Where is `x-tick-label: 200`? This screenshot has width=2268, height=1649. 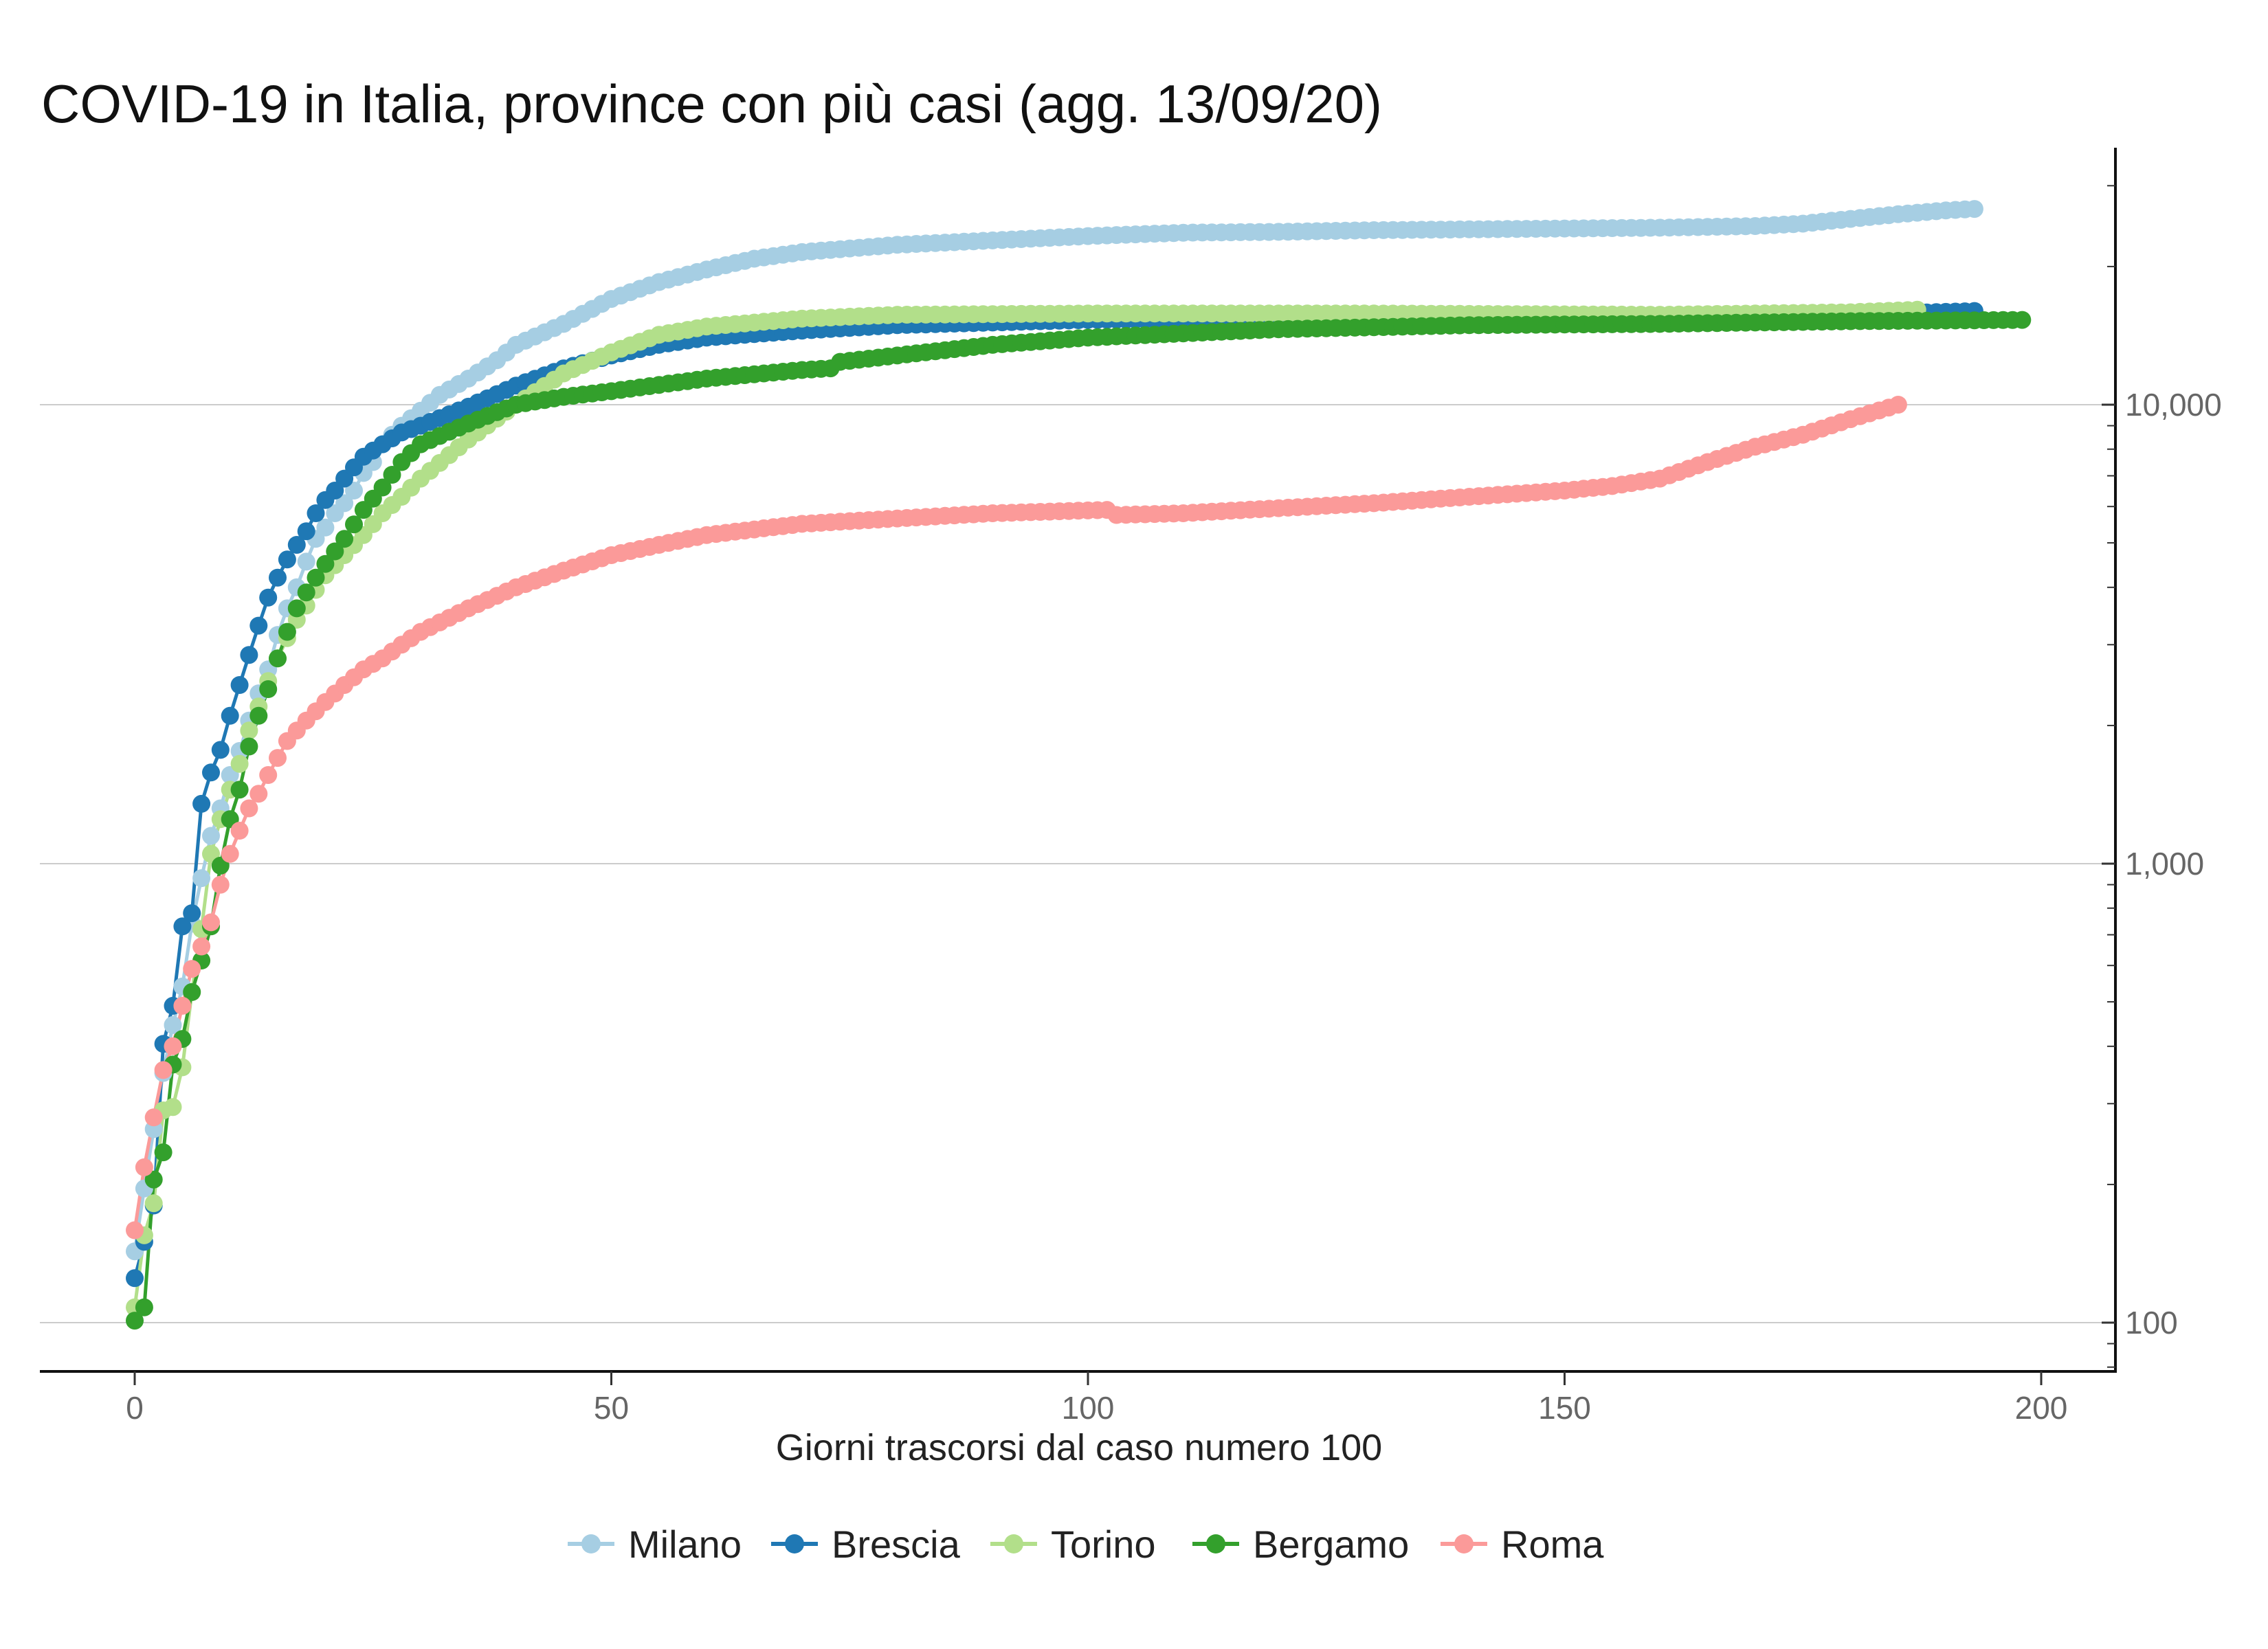
x-tick-label: 200 is located at coordinates (2041, 1408).